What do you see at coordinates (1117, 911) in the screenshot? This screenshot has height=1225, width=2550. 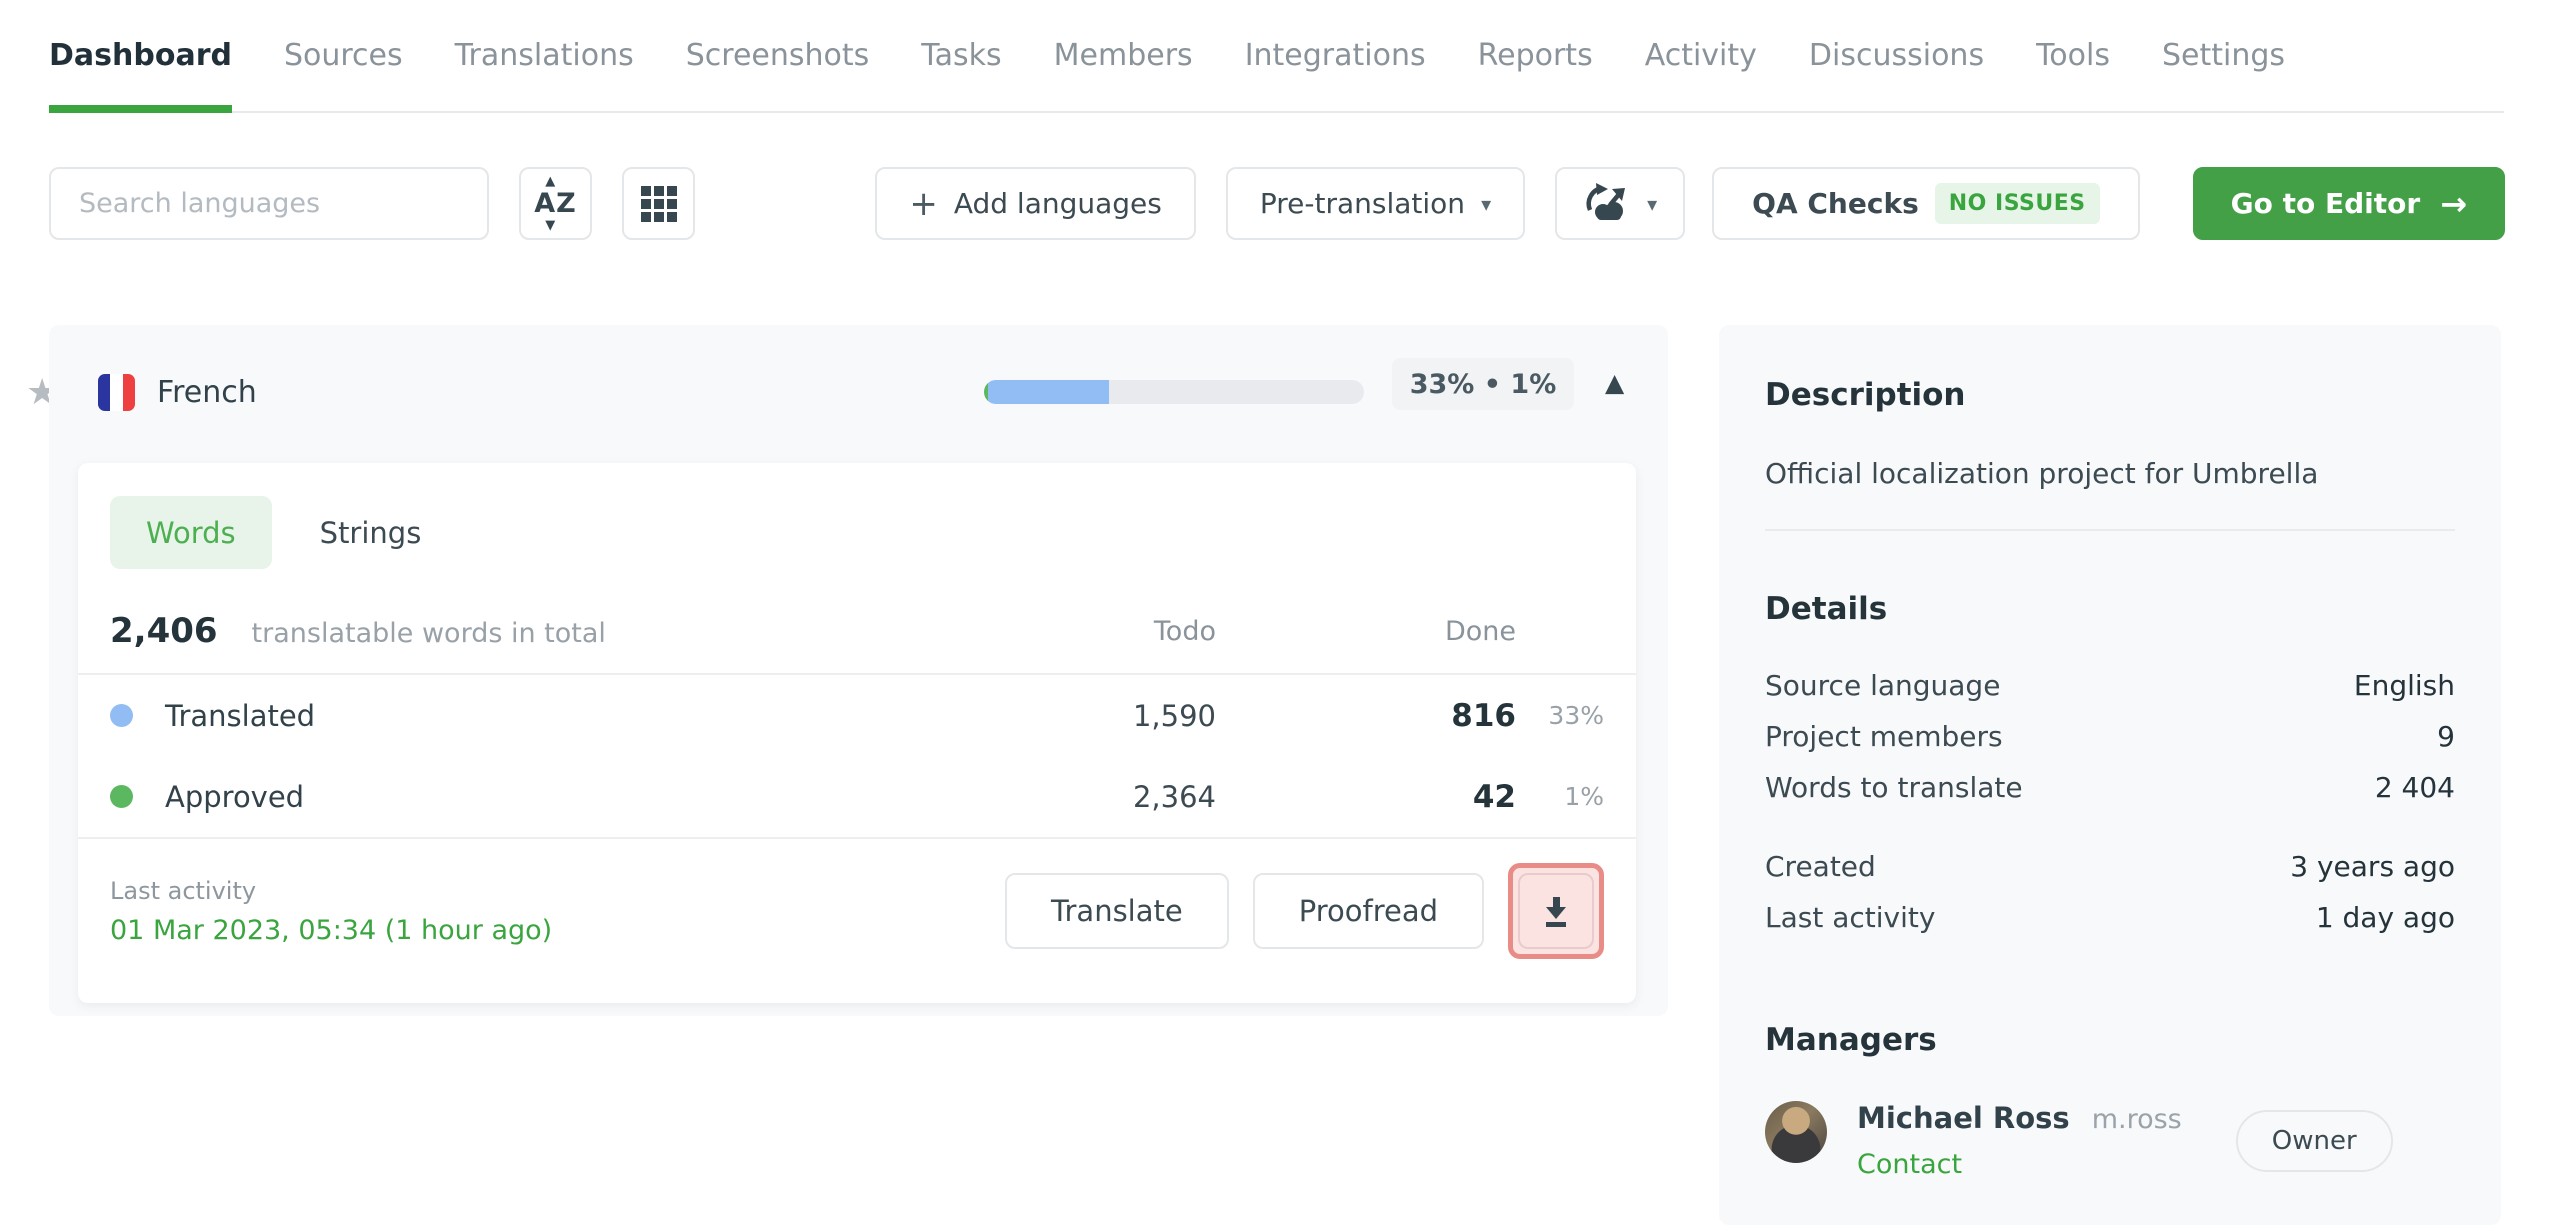 I see `translate-button: Translate` at bounding box center [1117, 911].